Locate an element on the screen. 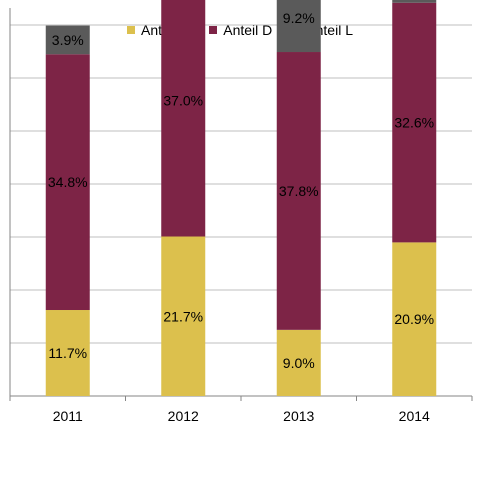  legend-label-d: Anteil D is located at coordinates (248, 30).